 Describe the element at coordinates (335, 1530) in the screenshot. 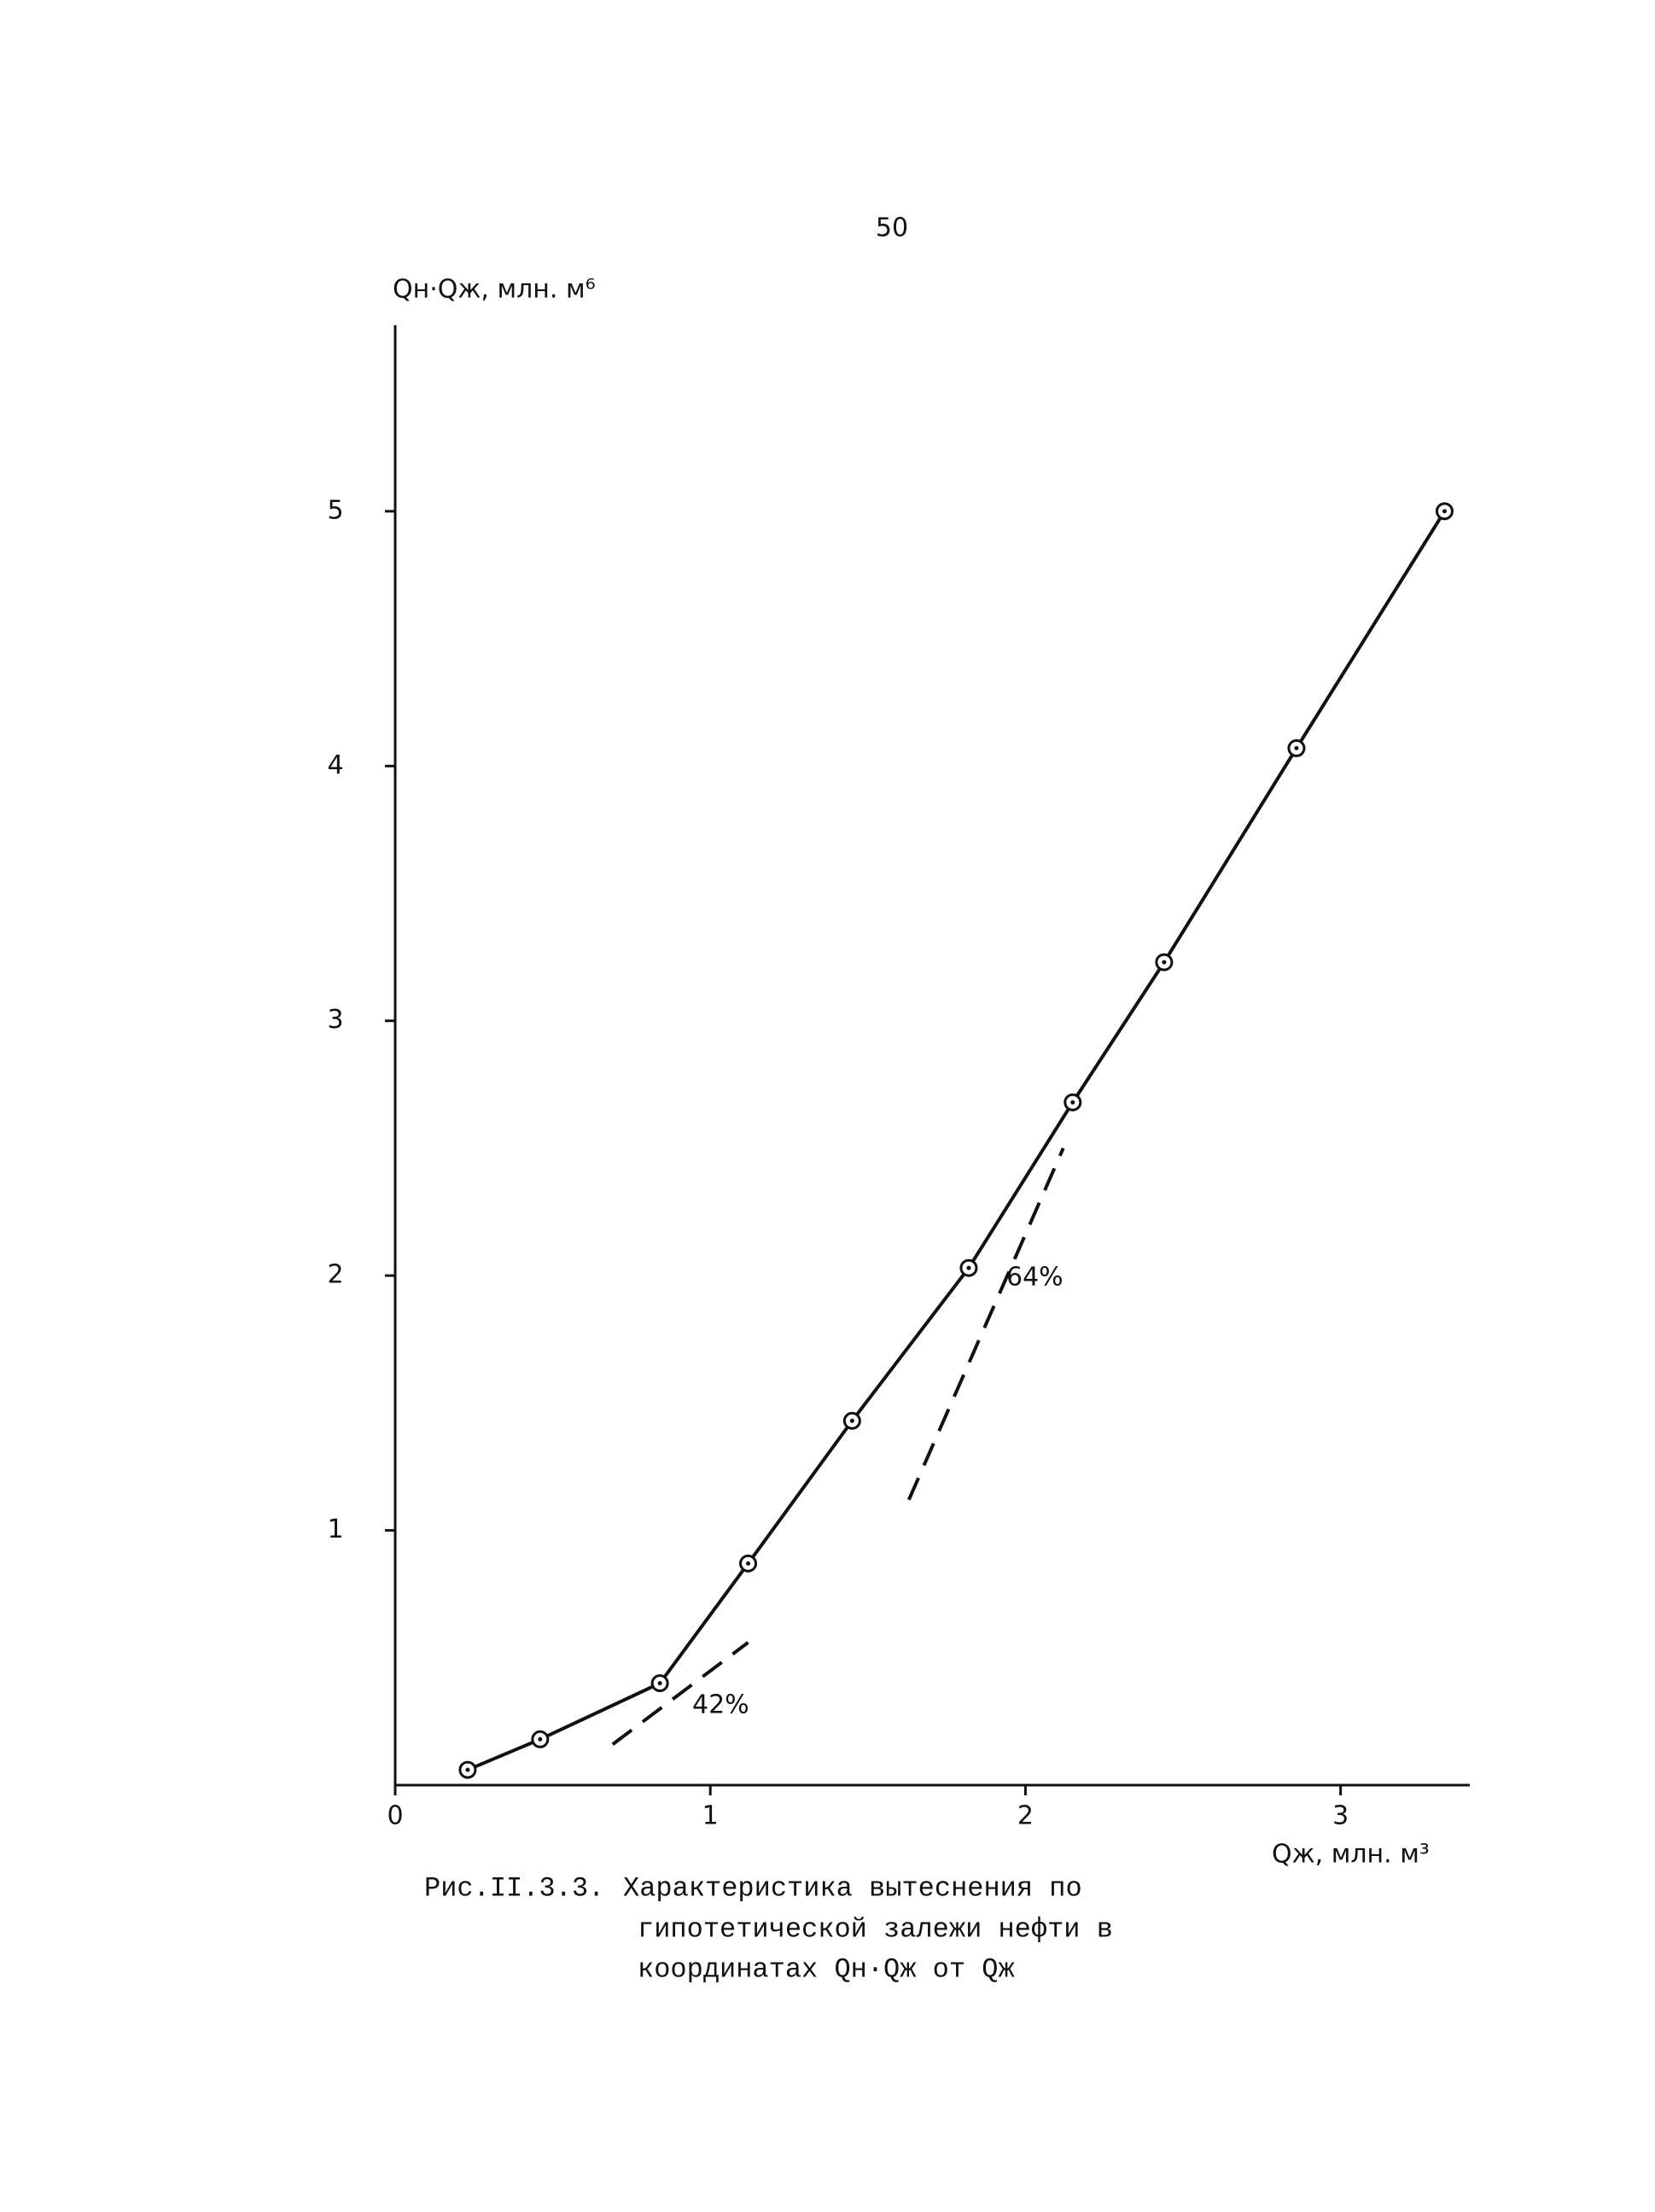

I see `y-tick-label: 1` at that location.